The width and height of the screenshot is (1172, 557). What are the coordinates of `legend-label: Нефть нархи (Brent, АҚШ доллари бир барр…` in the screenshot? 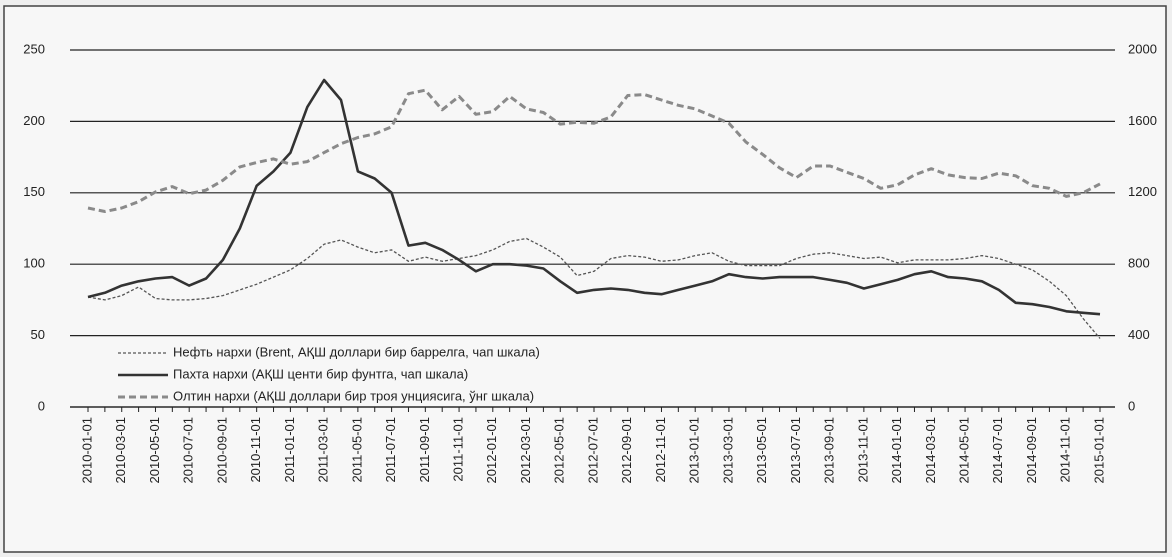 It's located at (356, 351).